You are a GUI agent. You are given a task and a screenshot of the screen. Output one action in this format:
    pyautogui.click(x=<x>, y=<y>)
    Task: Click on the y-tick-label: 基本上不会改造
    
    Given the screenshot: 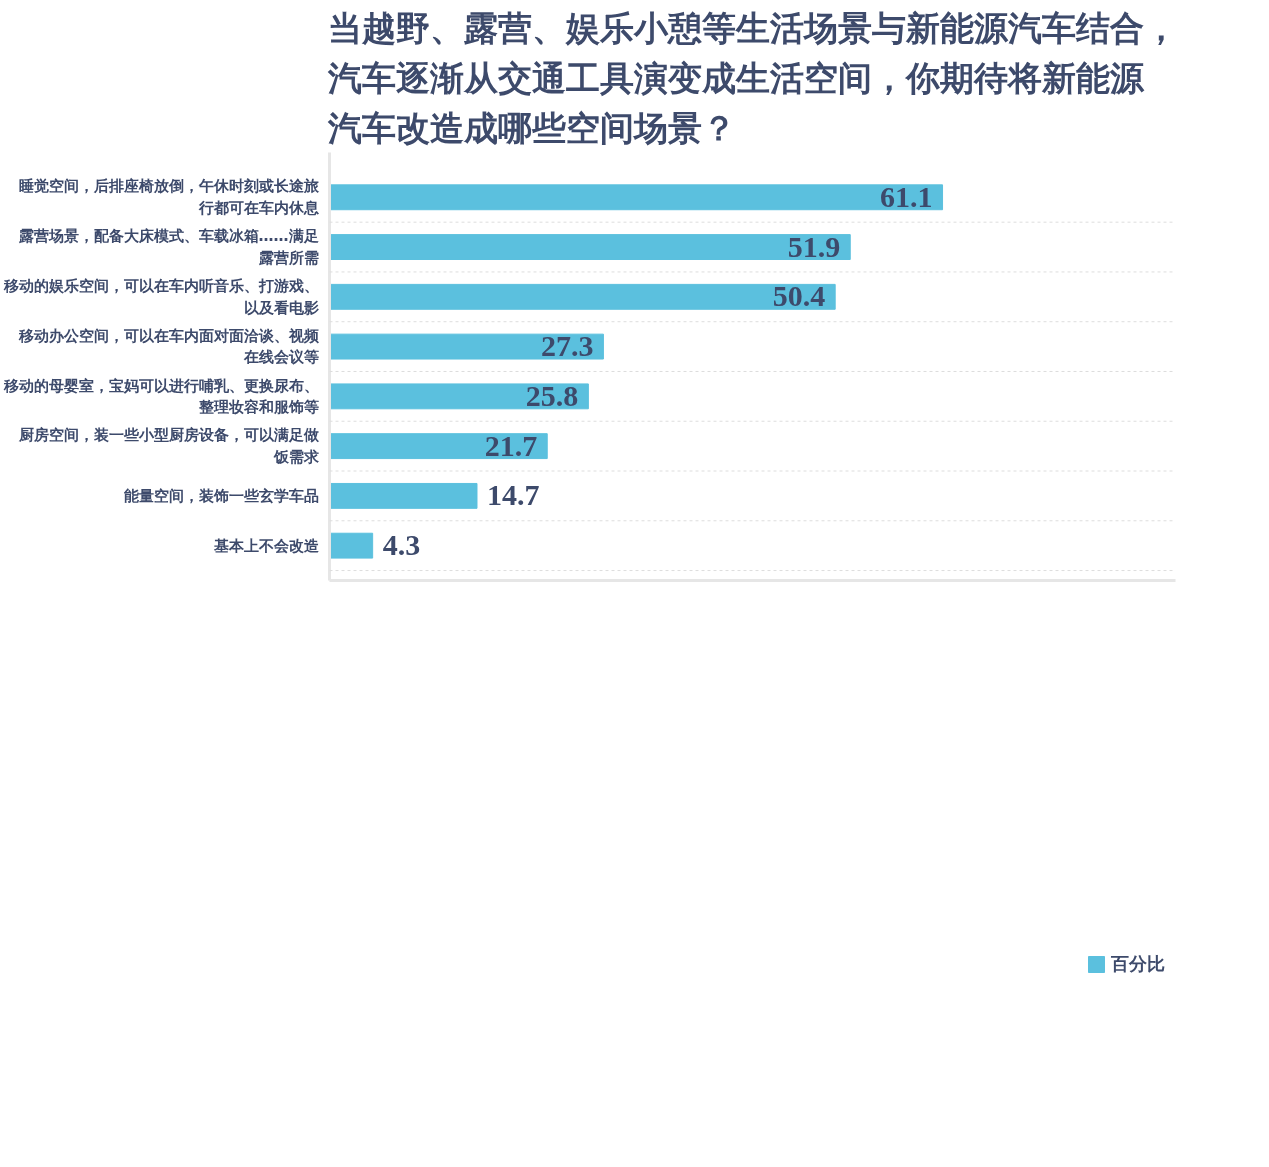 What is the action you would take?
    pyautogui.click(x=266, y=545)
    